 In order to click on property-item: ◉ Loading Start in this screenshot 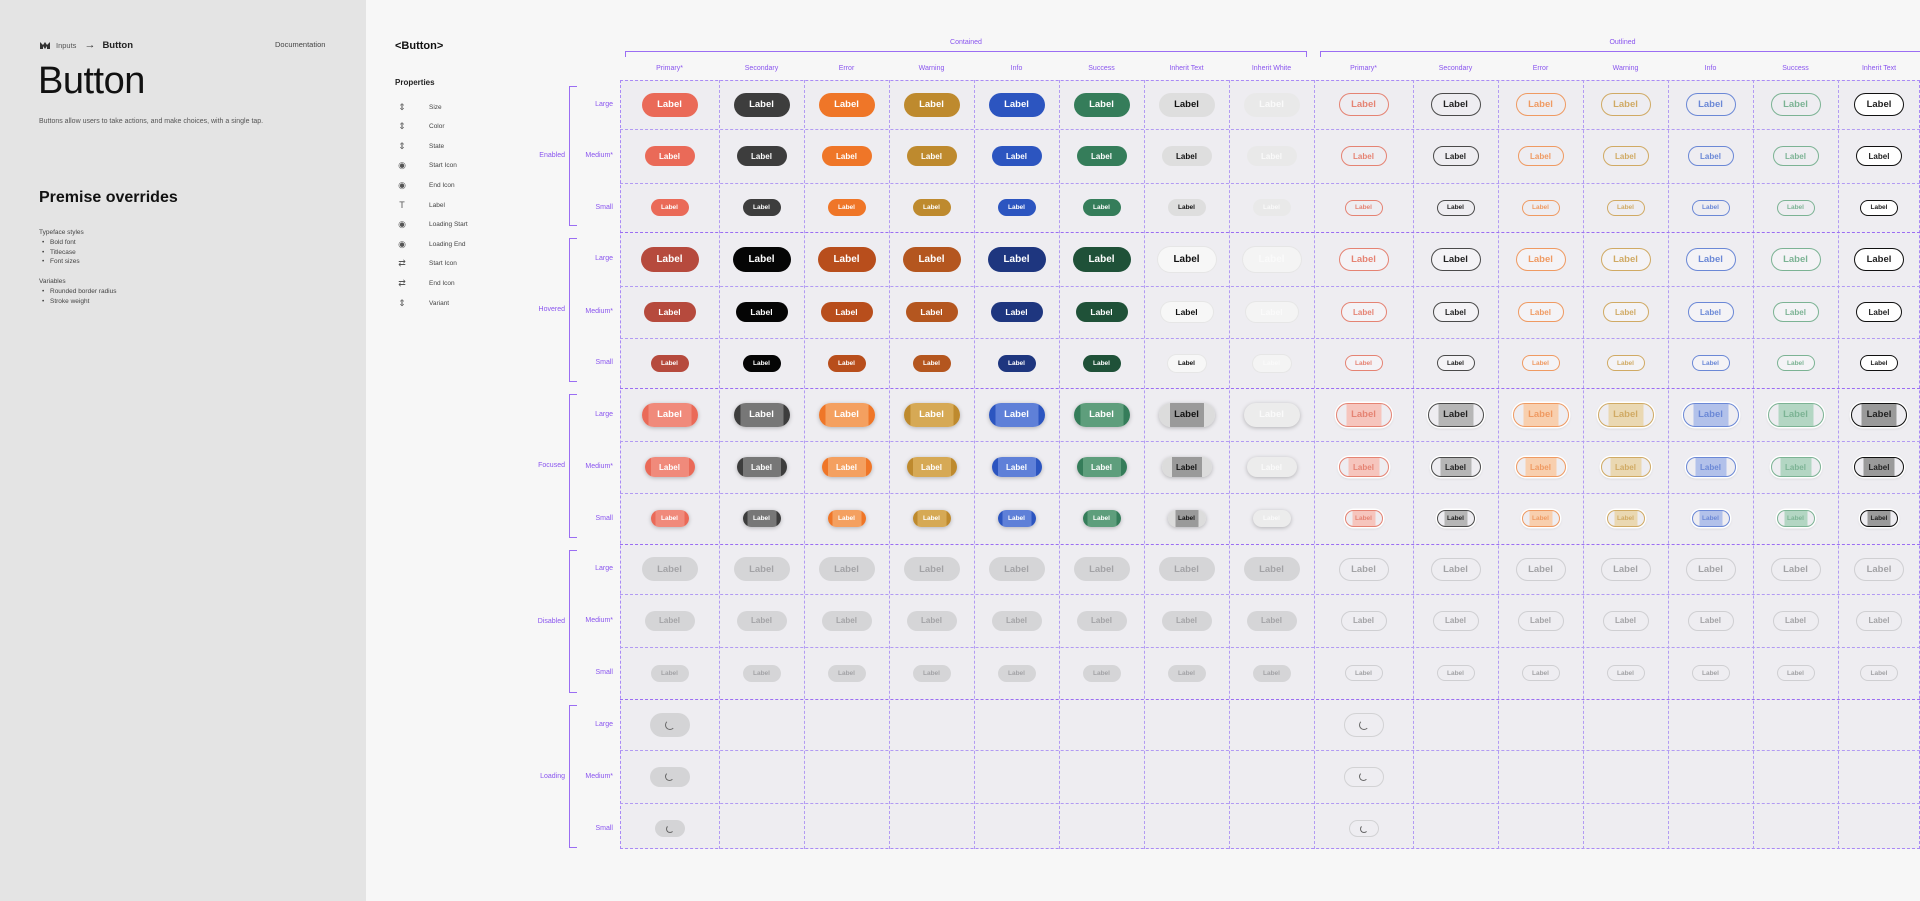, I will do `click(431, 225)`.